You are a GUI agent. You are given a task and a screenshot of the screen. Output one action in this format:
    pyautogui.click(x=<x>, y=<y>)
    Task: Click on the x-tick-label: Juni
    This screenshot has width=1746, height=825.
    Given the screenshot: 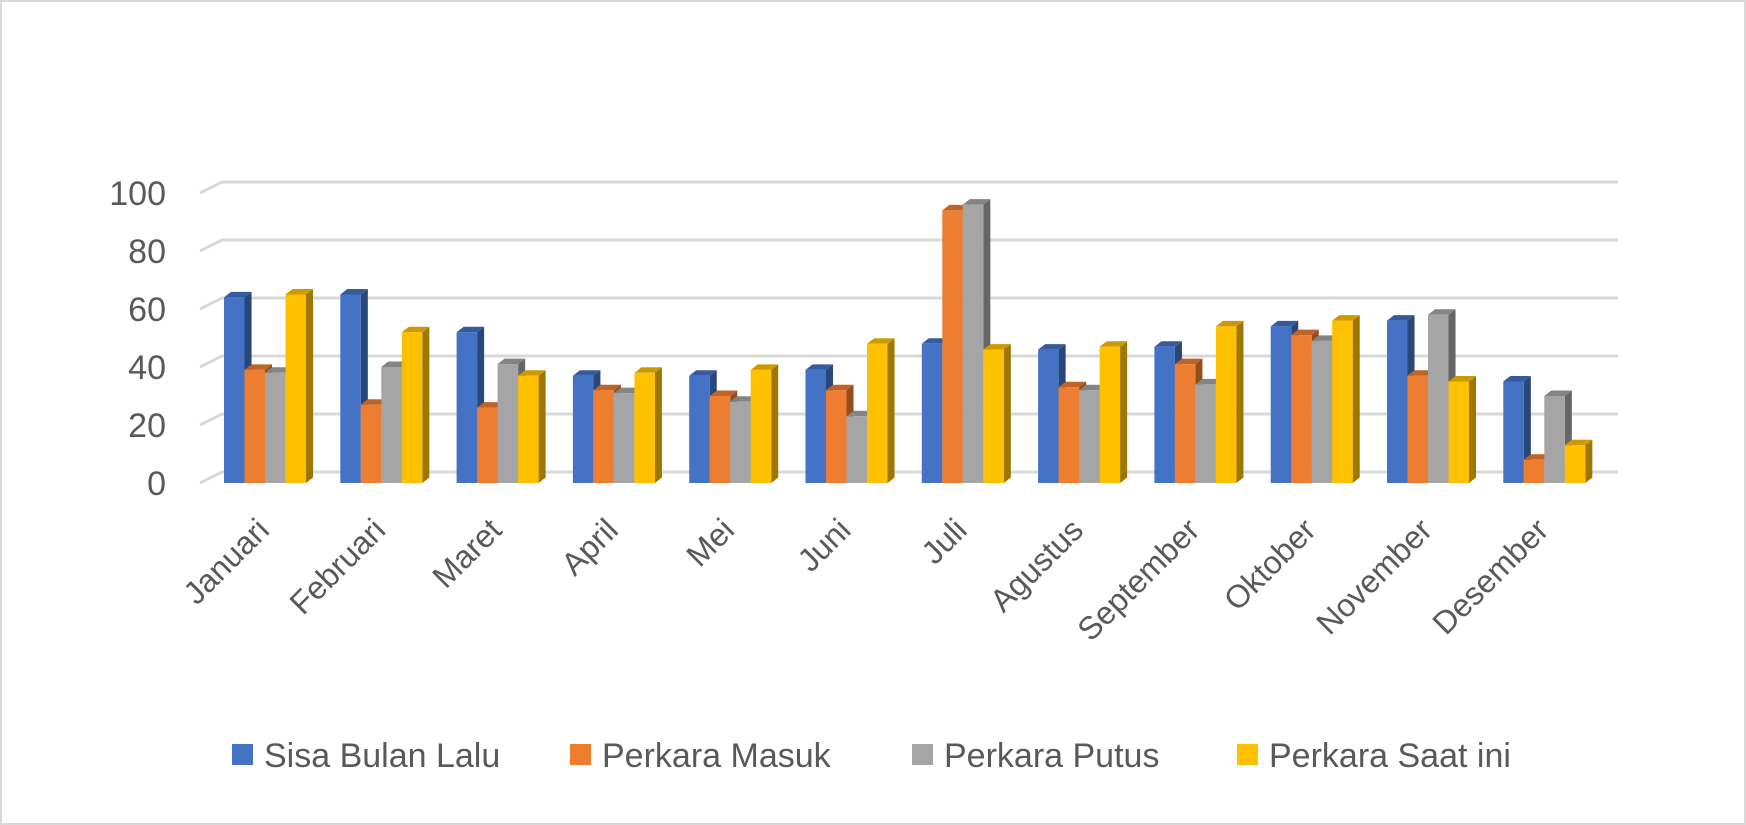 What is the action you would take?
    pyautogui.click(x=823, y=544)
    